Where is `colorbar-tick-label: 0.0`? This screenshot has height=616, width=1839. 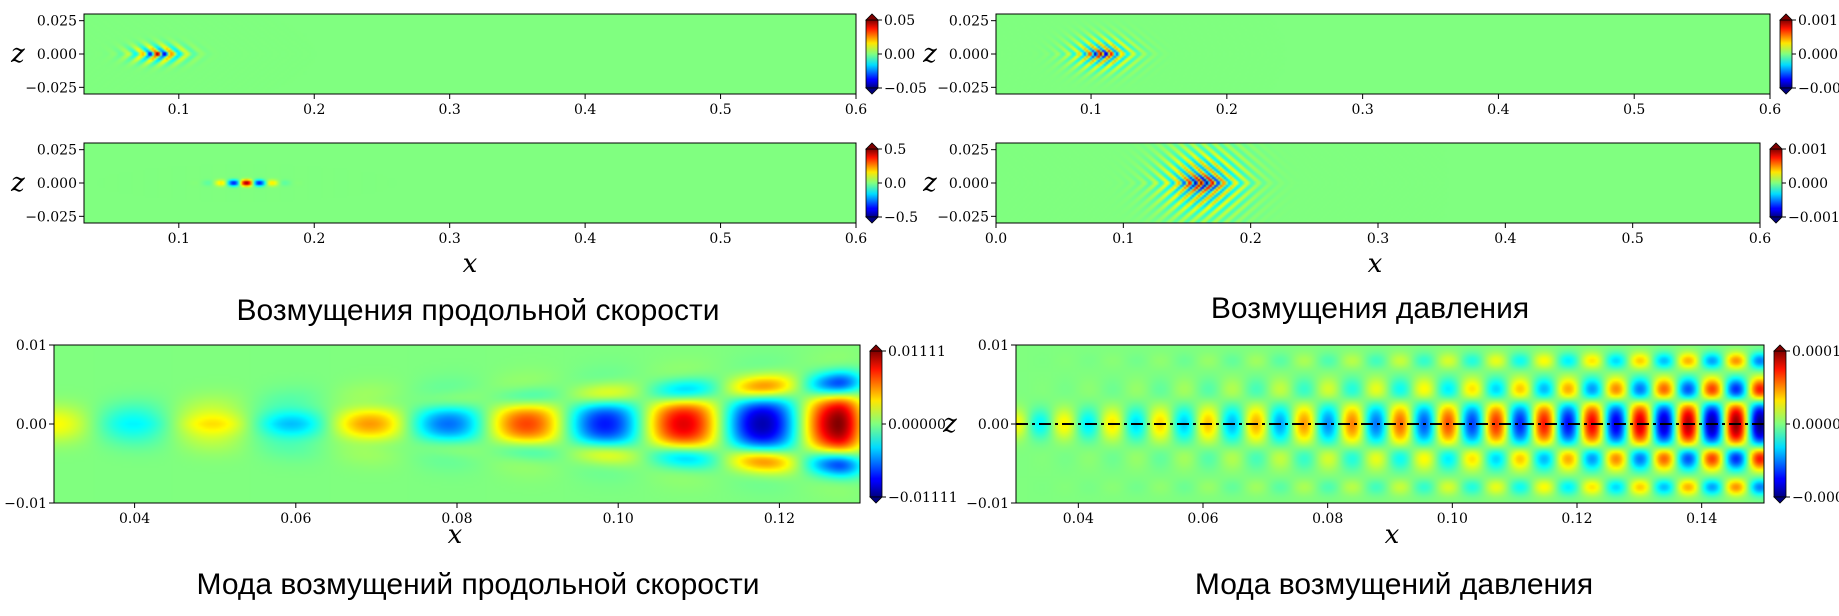
colorbar-tick-label: 0.0 is located at coordinates (895, 184).